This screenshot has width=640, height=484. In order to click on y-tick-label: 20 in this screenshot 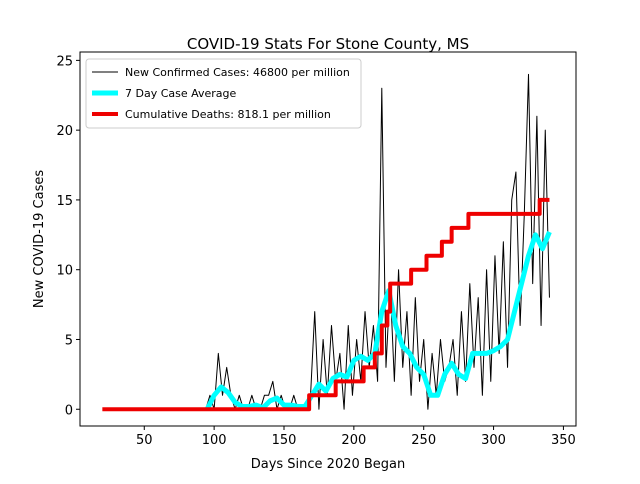, I will do `click(64, 131)`.